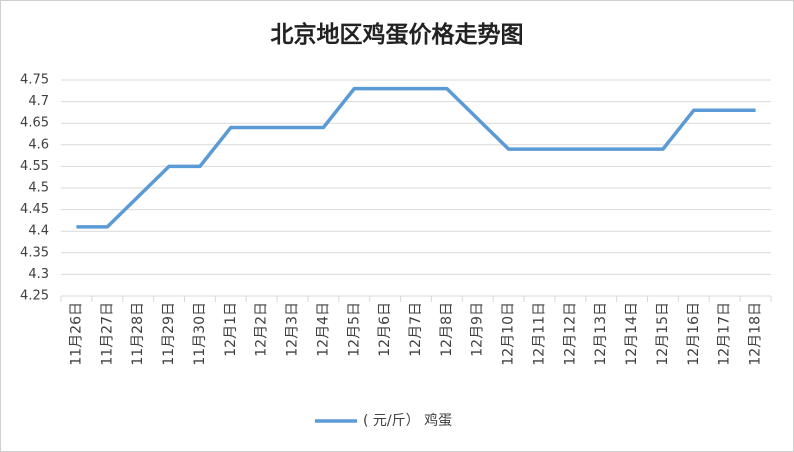 The image size is (794, 452). What do you see at coordinates (509, 334) in the screenshot?
I see `x-tick-label: 12月10日` at bounding box center [509, 334].